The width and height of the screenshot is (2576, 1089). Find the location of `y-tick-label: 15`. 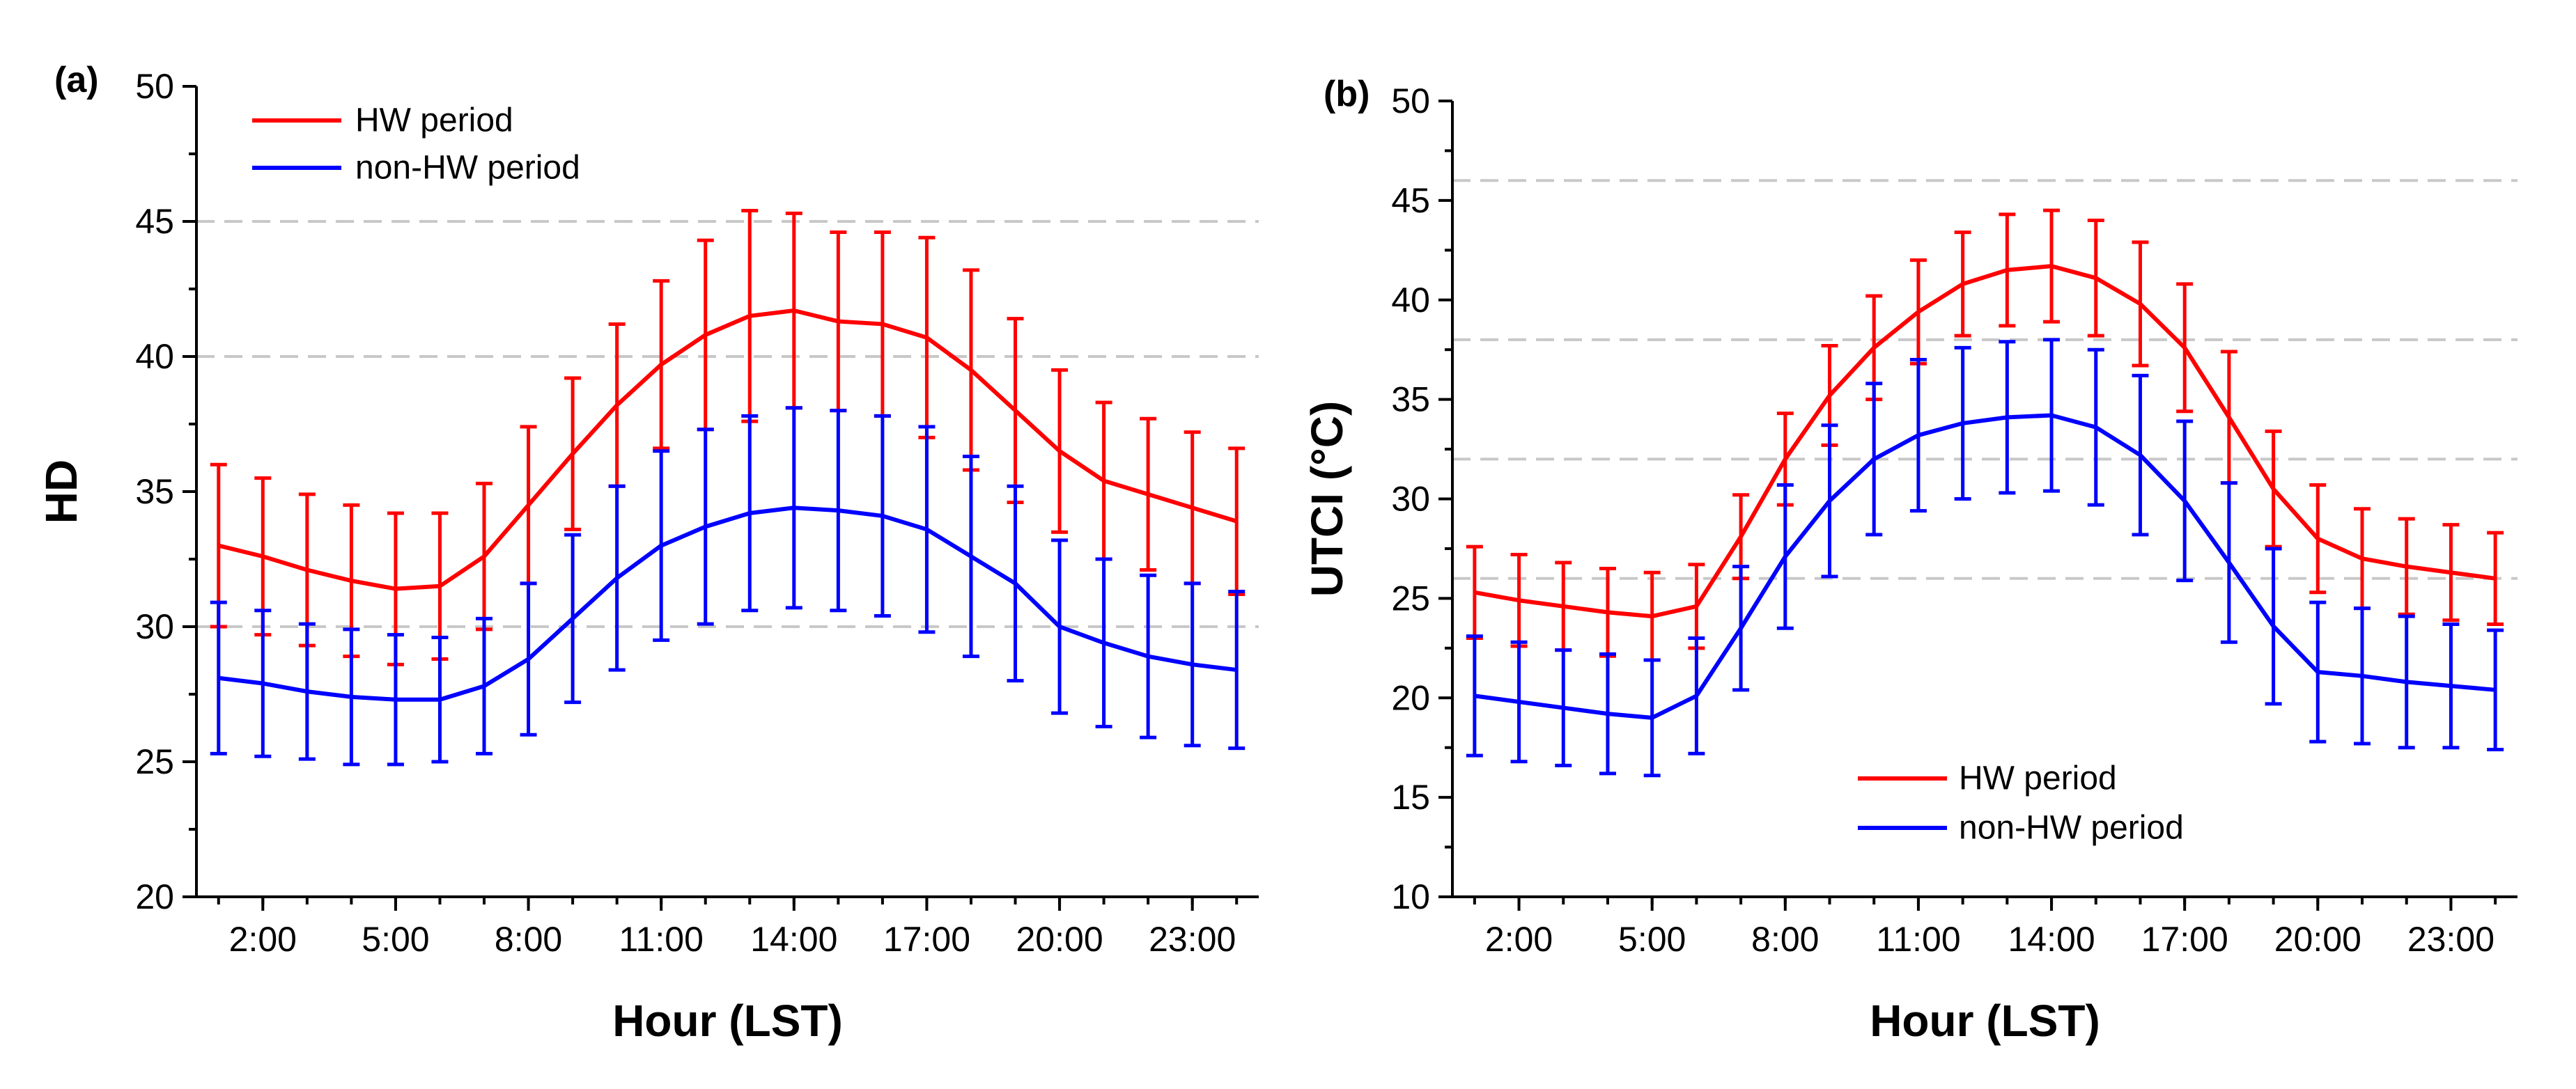

y-tick-label: 15 is located at coordinates (1410, 797).